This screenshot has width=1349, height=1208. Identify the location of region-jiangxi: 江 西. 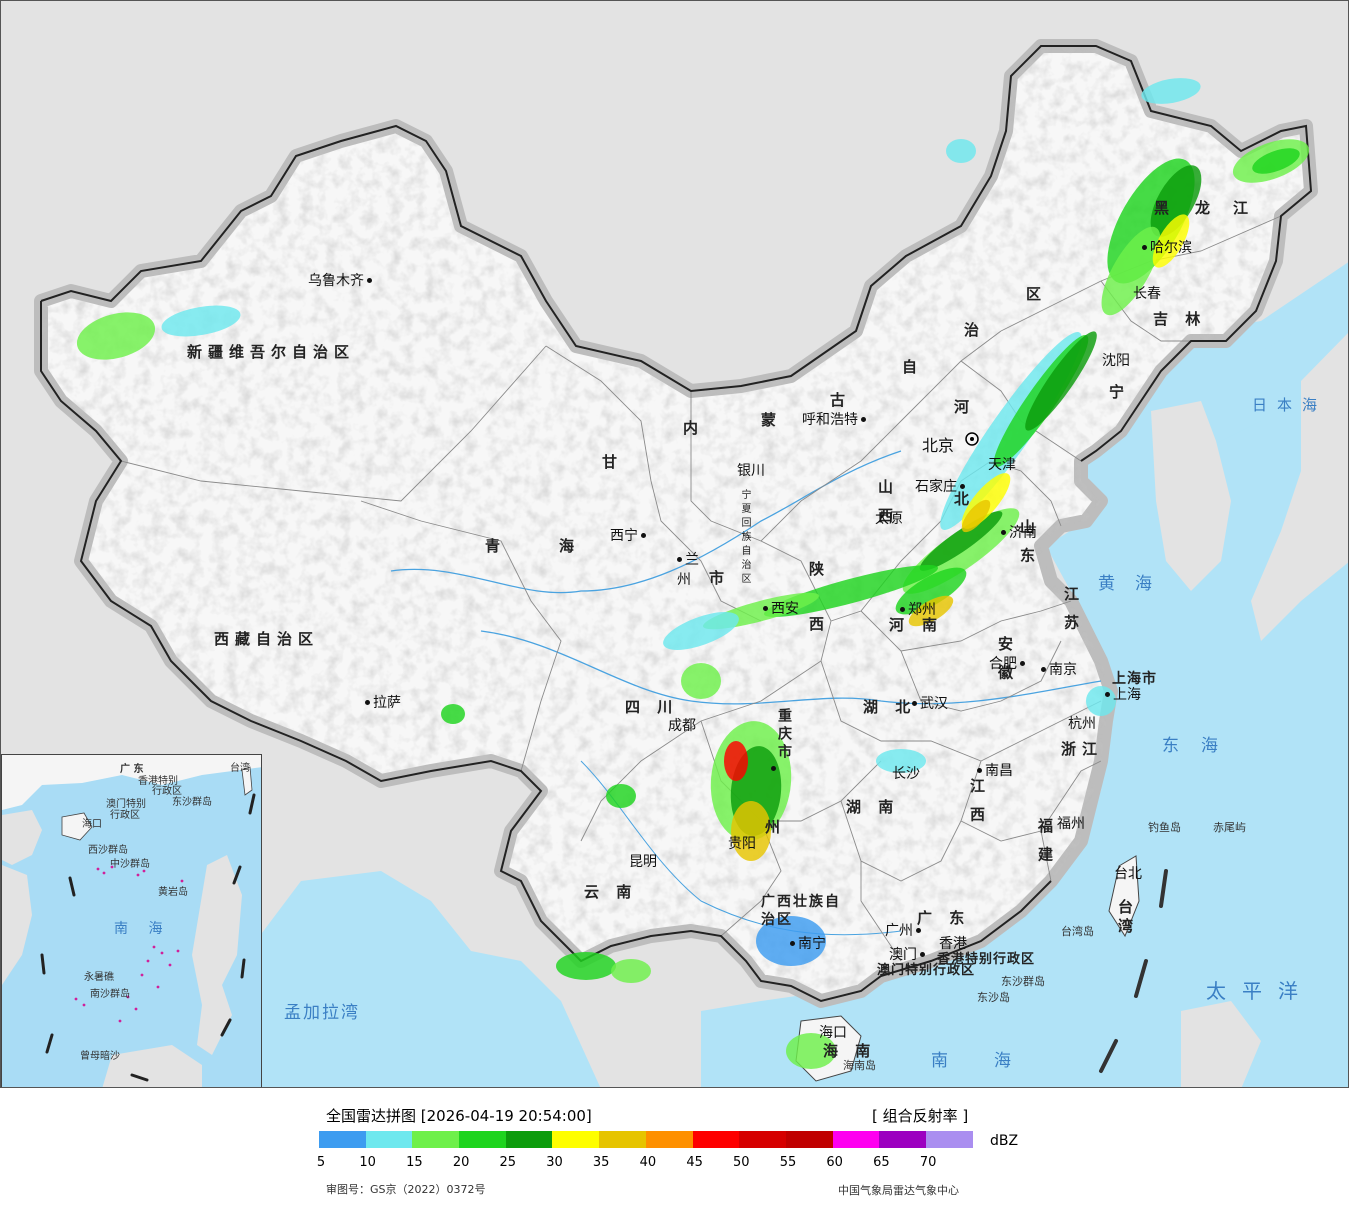
(977, 802).